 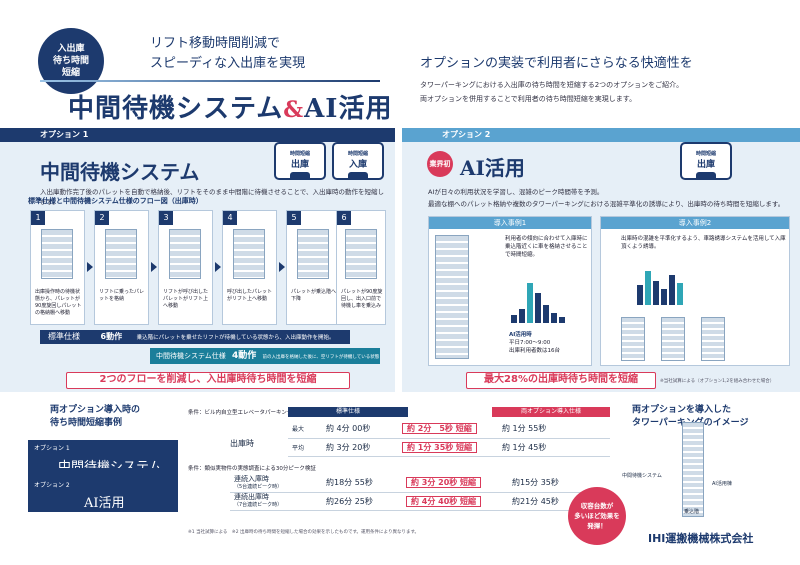 I want to click on condition-2: 条件：類似実物件の実態調査による30分ピーク検証, so click(x=252, y=469).